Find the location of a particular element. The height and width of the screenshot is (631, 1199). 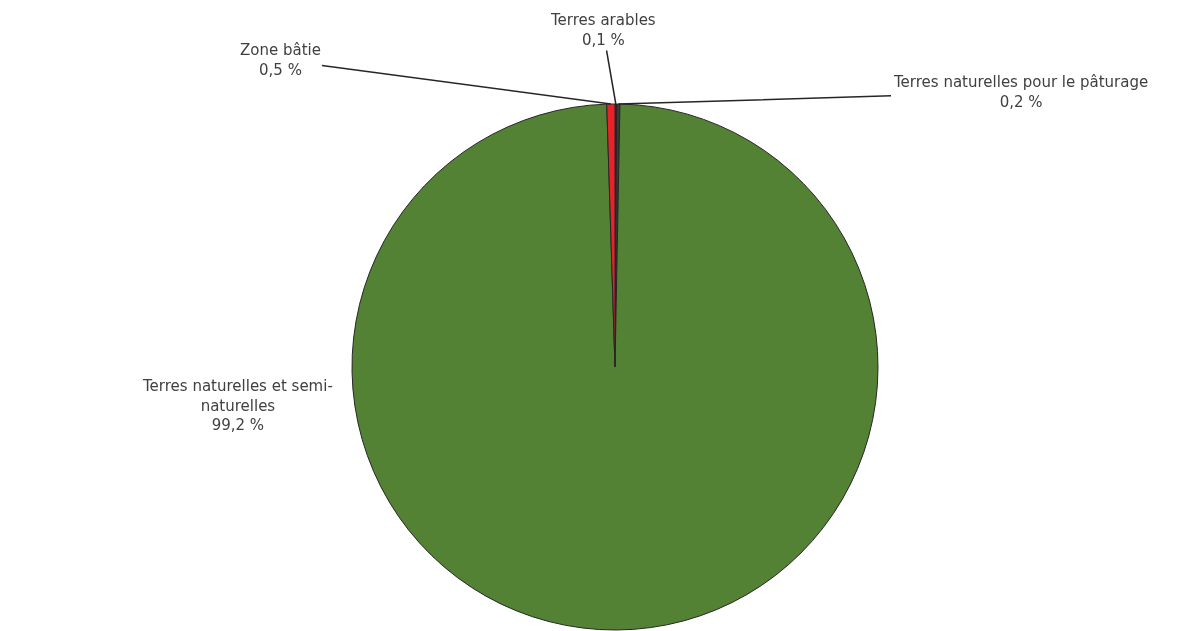

slice-label: Terres naturelles et semi-naturelles is located at coordinates (237, 396).